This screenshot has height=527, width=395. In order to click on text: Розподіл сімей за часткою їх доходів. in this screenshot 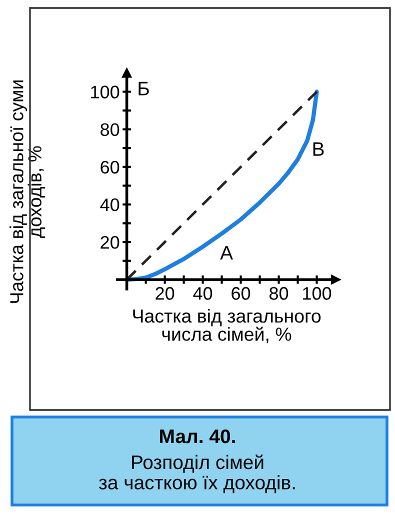, I will do `click(196, 474)`.